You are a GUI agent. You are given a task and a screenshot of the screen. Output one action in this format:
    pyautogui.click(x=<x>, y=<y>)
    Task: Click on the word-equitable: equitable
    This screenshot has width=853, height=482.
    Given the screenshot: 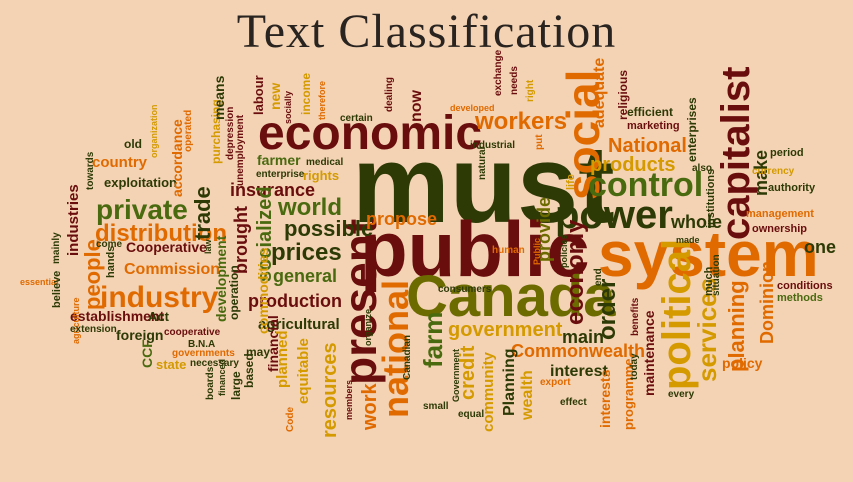 What is the action you would take?
    pyautogui.click(x=303, y=371)
    